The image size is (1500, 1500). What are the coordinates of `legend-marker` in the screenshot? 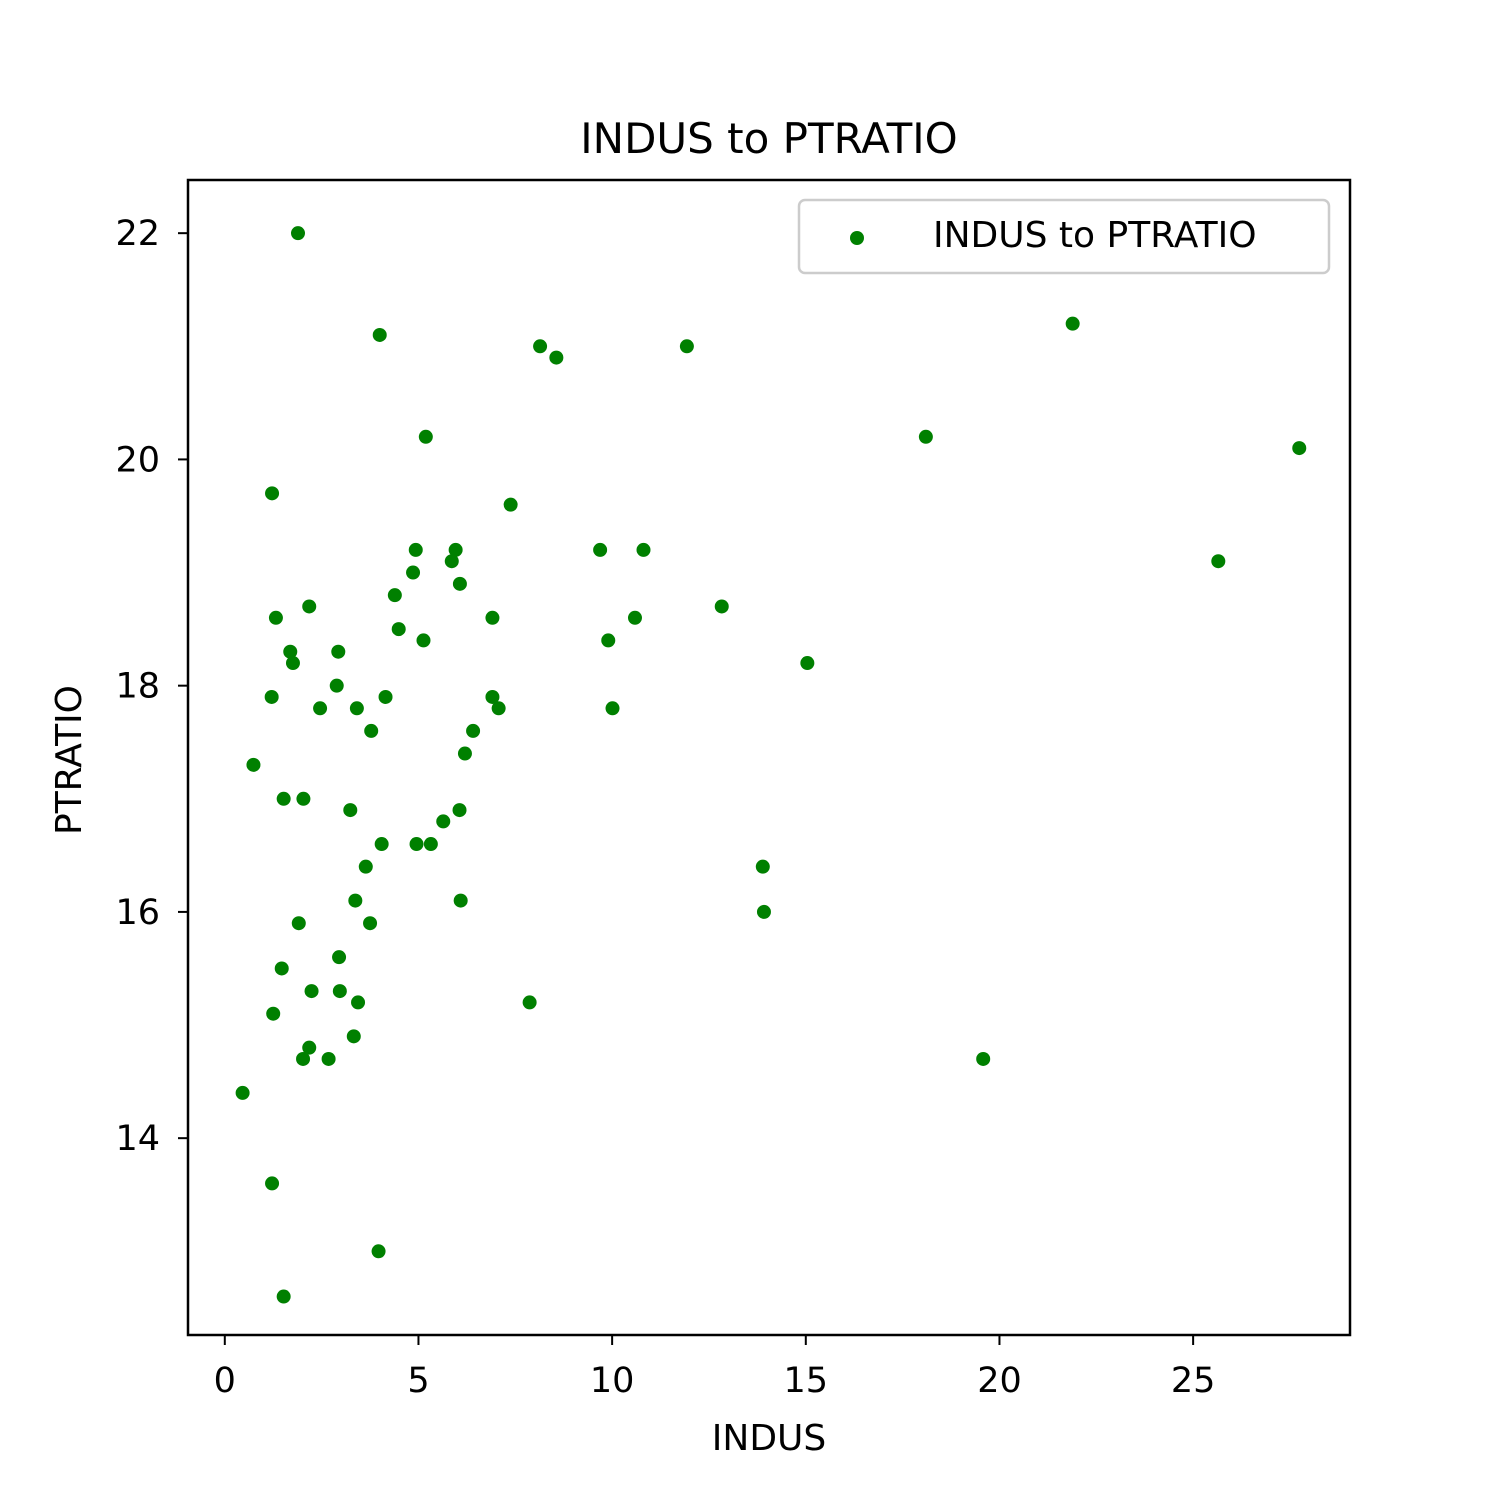 It's located at (857, 238).